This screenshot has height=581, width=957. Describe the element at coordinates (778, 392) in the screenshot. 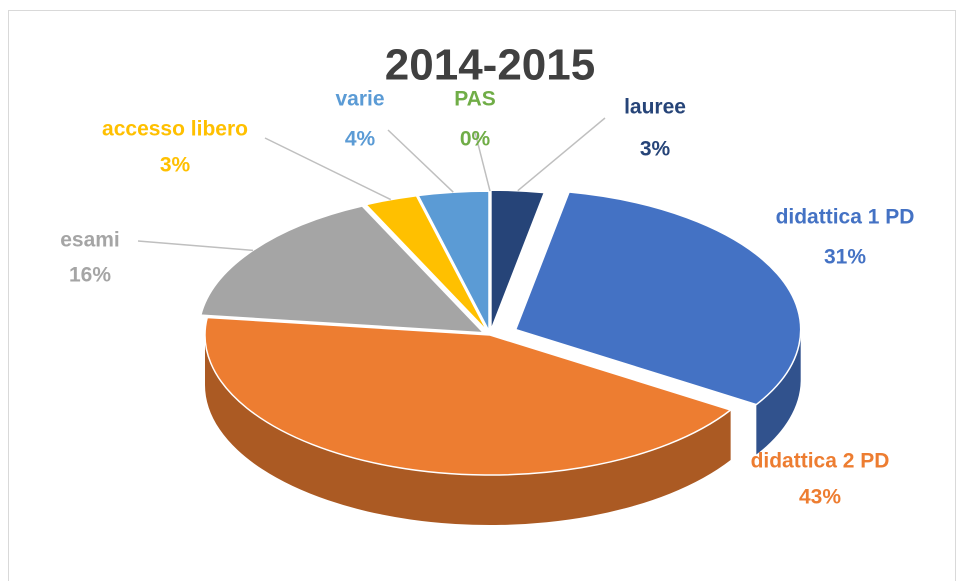

I see `slice-side` at that location.